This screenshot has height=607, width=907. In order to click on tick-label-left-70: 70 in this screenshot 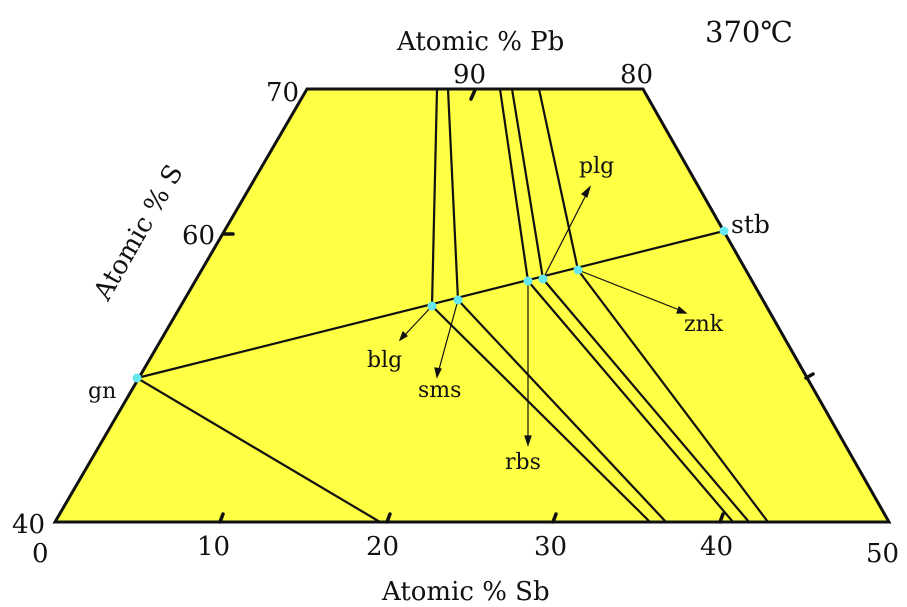, I will do `click(282, 93)`.